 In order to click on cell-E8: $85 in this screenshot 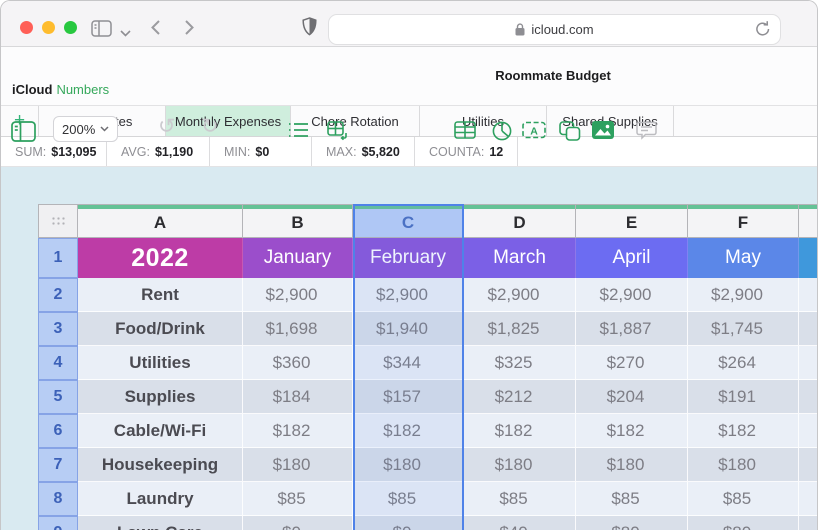, I will do `click(632, 499)`.